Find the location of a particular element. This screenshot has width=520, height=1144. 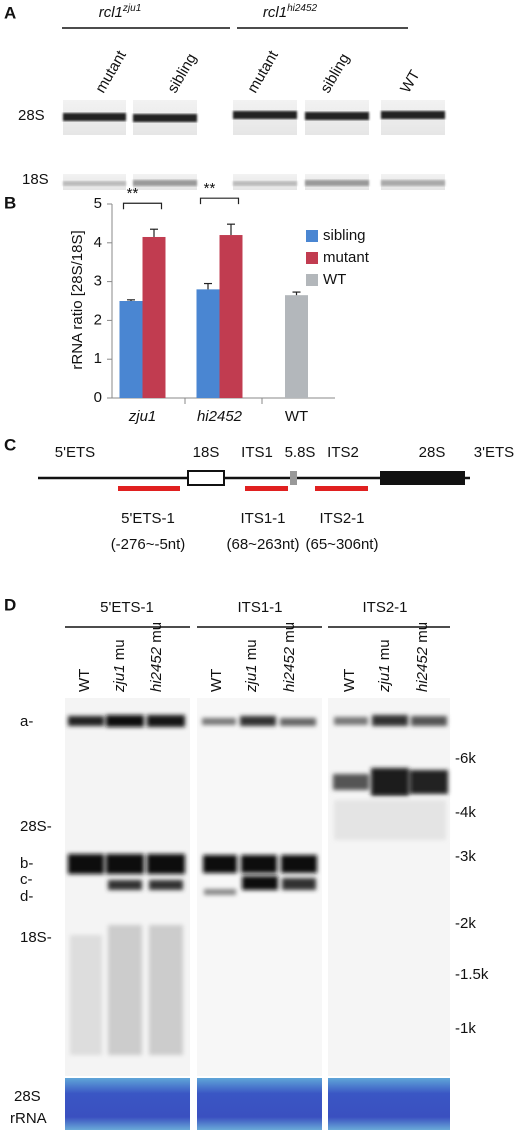

region-label: 5.8S is located at coordinates (300, 452).